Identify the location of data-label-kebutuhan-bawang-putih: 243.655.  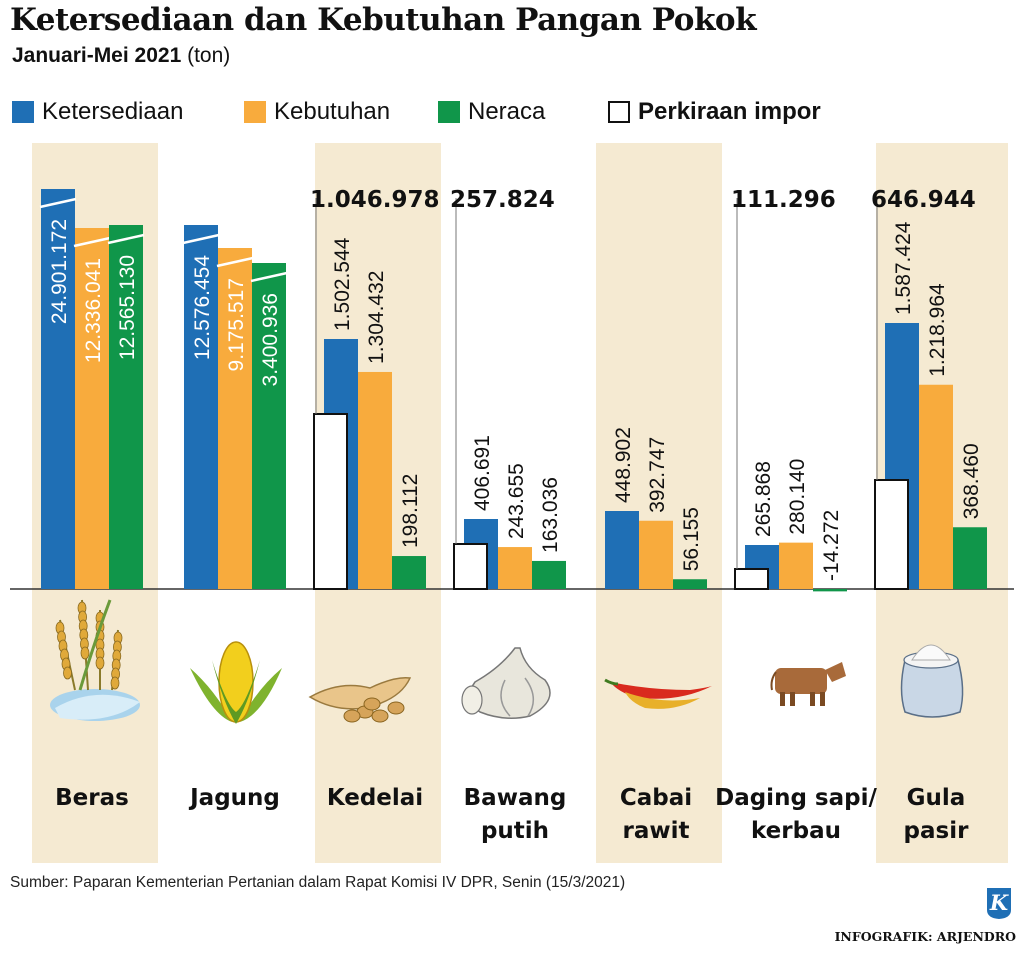
(516, 501).